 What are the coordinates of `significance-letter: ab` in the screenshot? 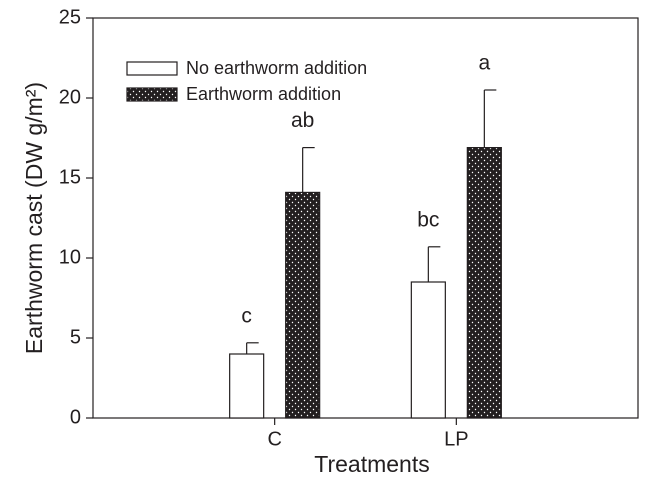 It's located at (302, 120).